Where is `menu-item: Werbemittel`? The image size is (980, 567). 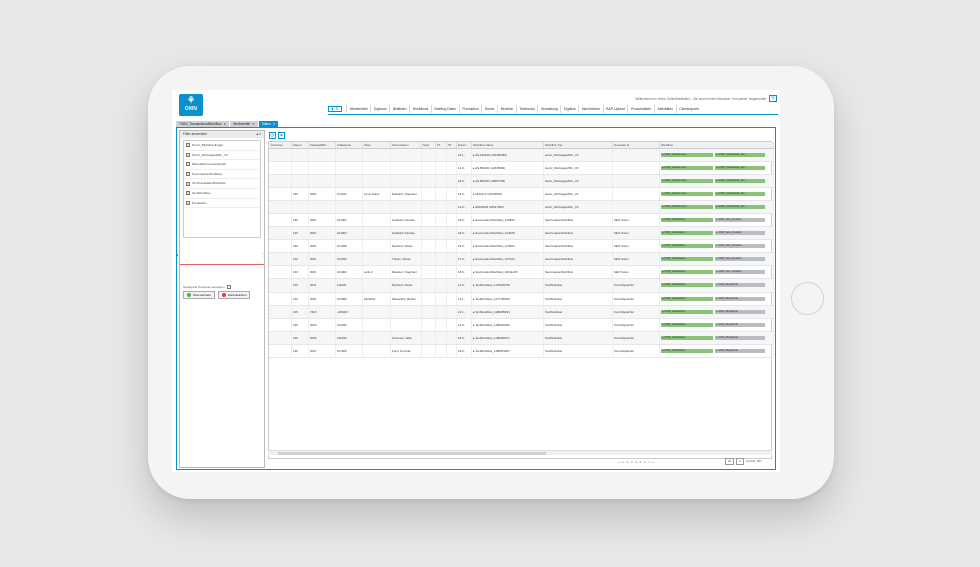
menu-item: Werbemittel is located at coordinates (358, 109).